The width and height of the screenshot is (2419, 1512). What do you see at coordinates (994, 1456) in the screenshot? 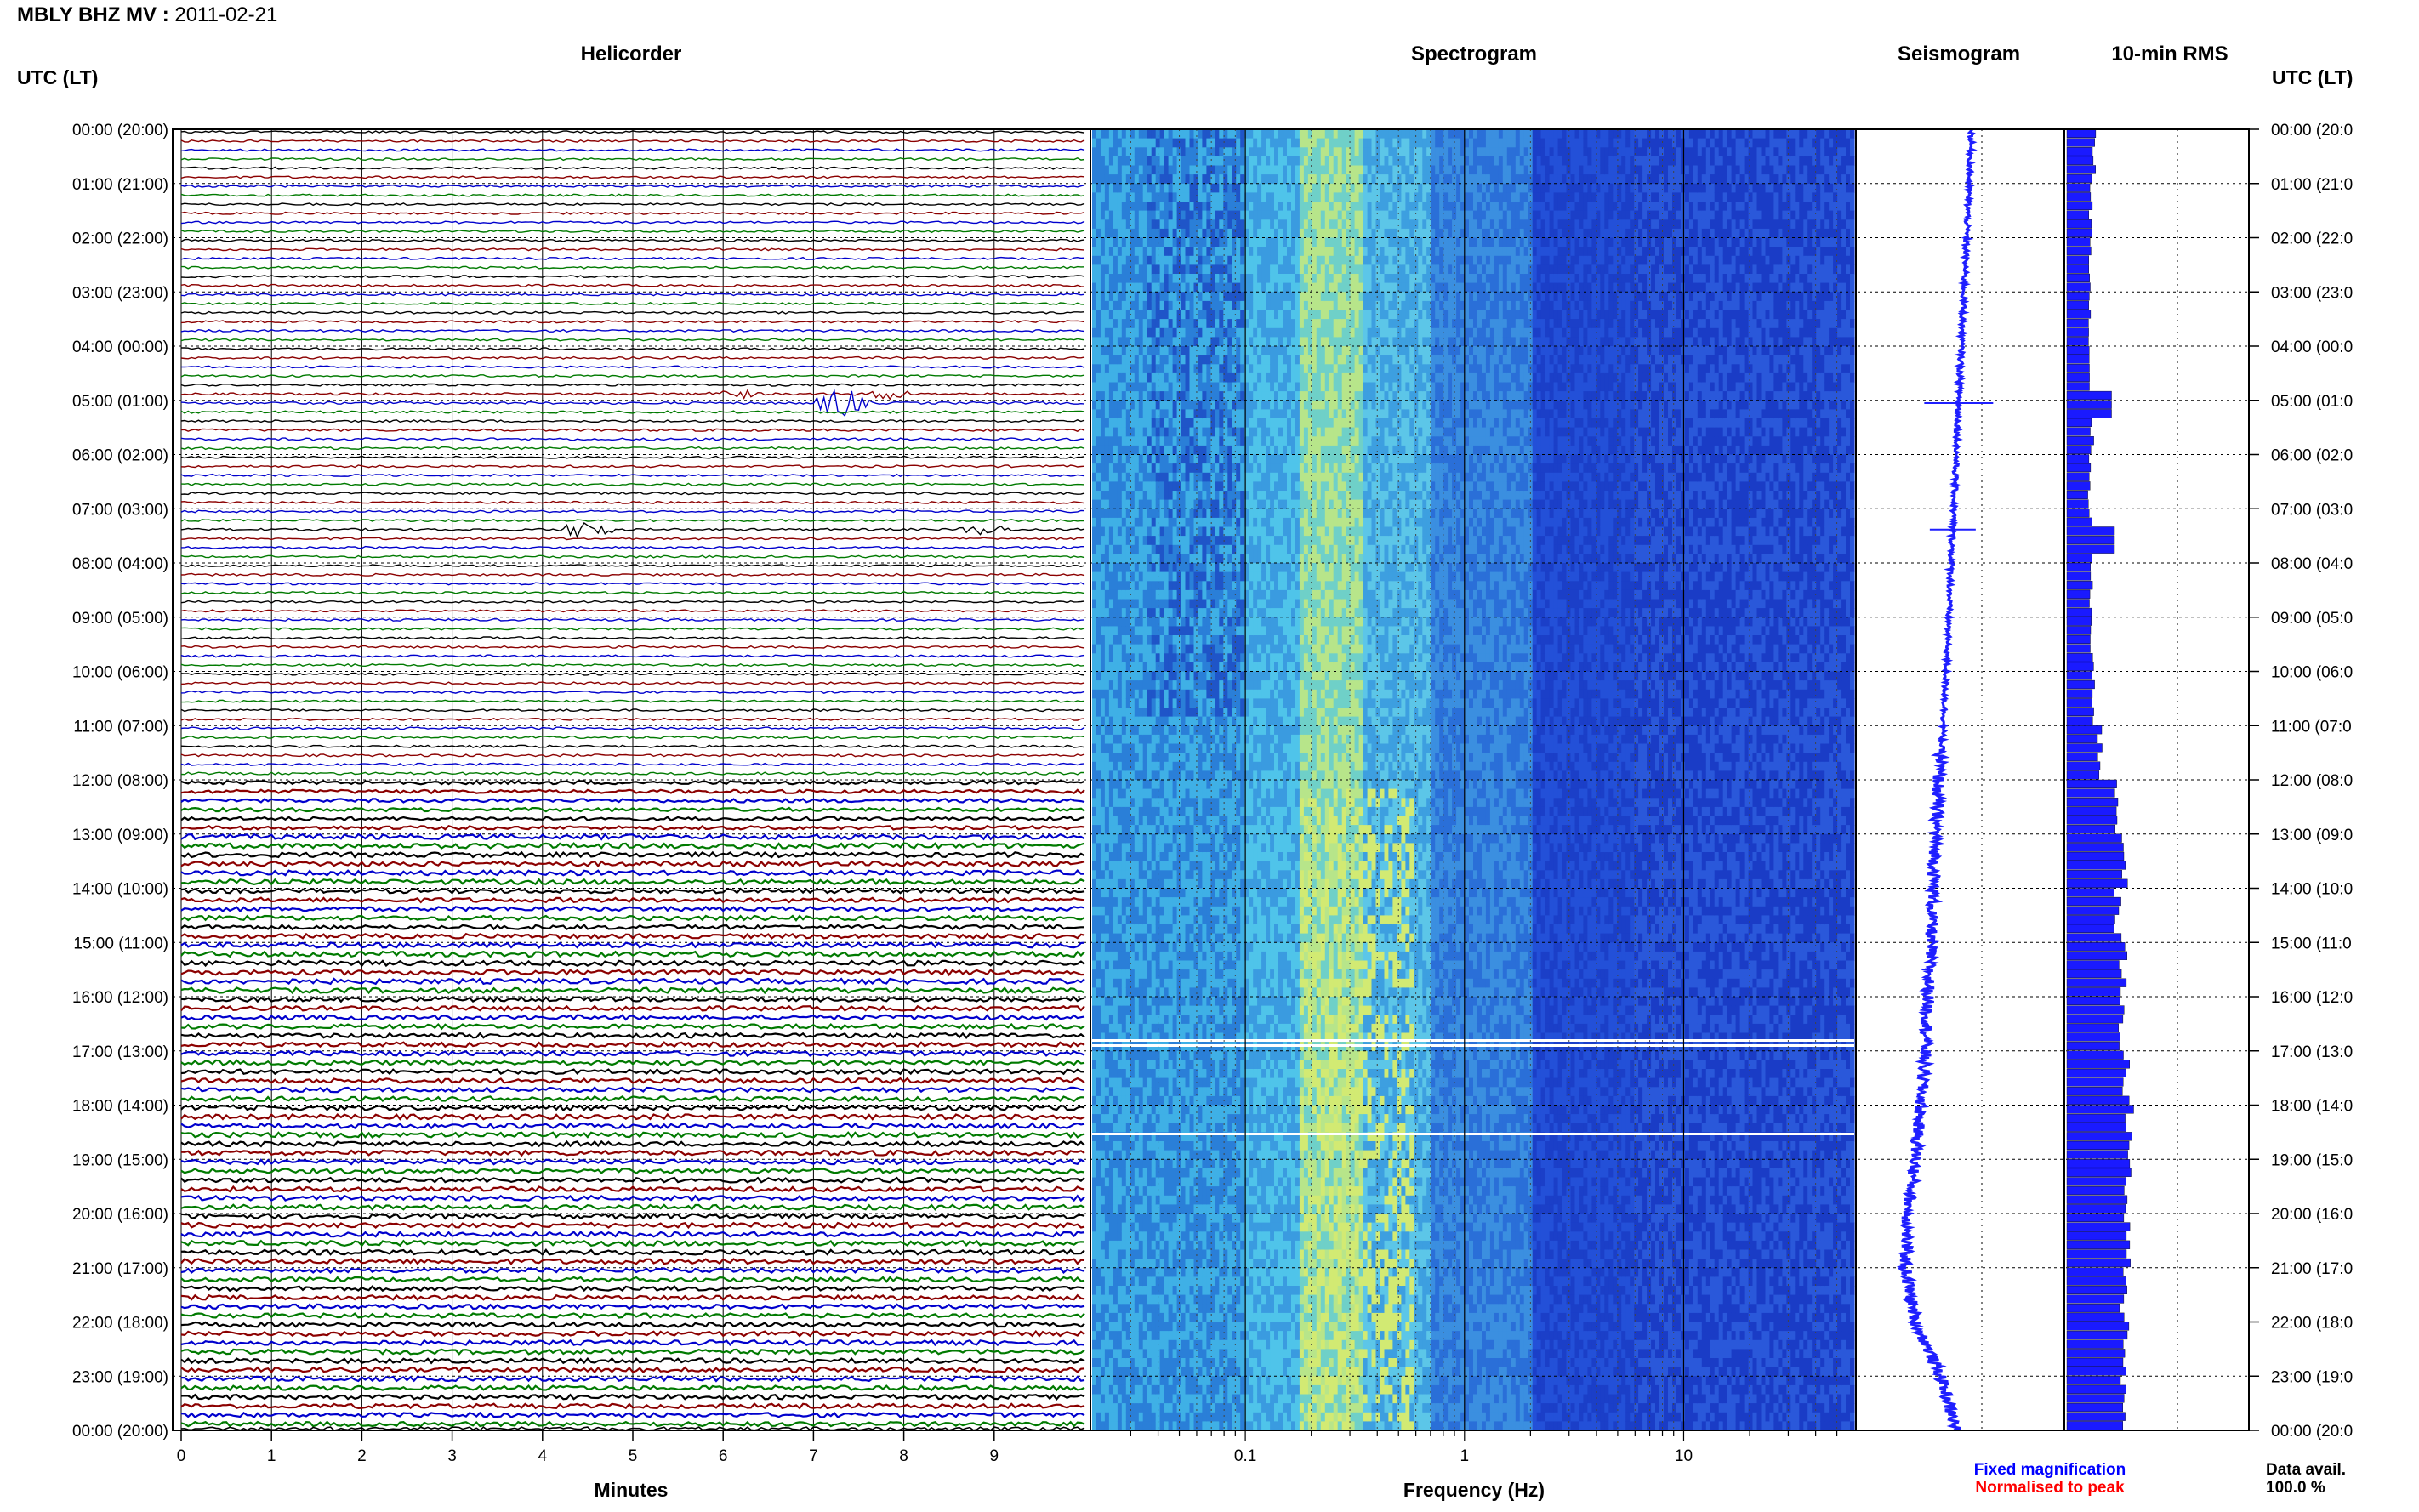
I see `minute-tick-label: 9` at bounding box center [994, 1456].